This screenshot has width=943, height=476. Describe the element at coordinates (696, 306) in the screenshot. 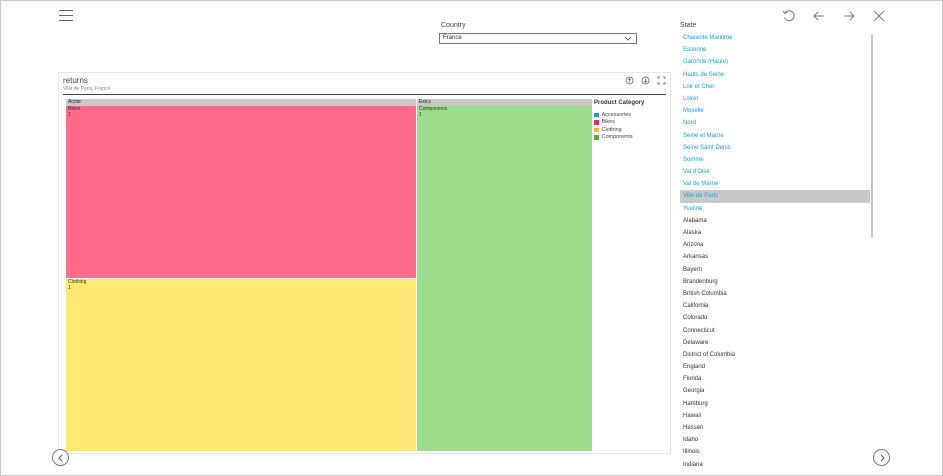

I see `state-list-item: California` at that location.